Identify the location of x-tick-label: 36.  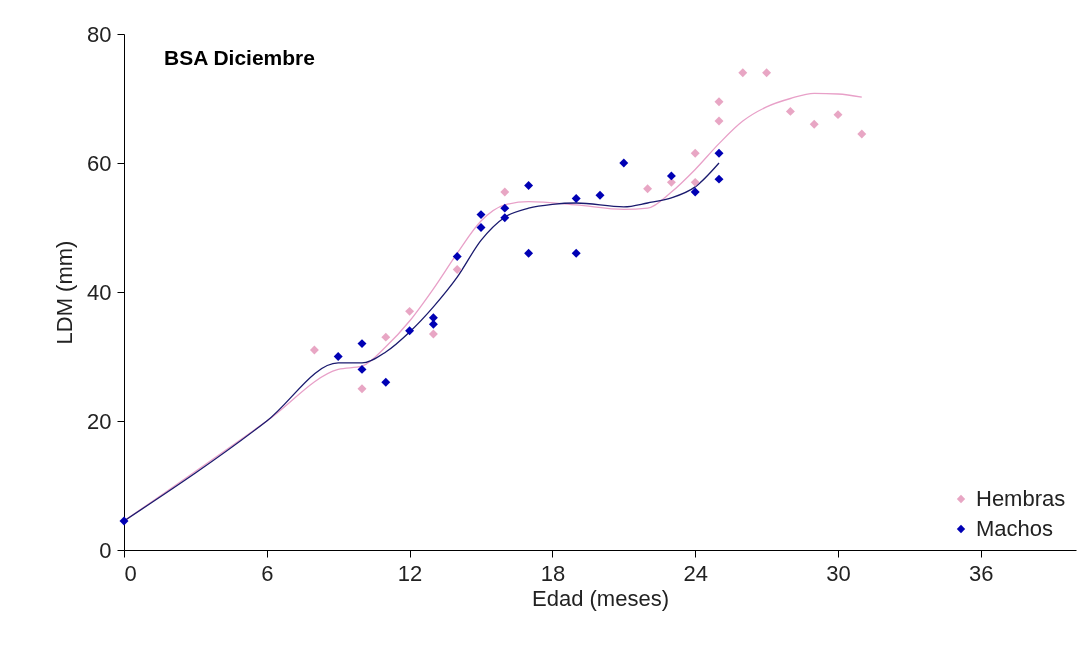
(981, 573).